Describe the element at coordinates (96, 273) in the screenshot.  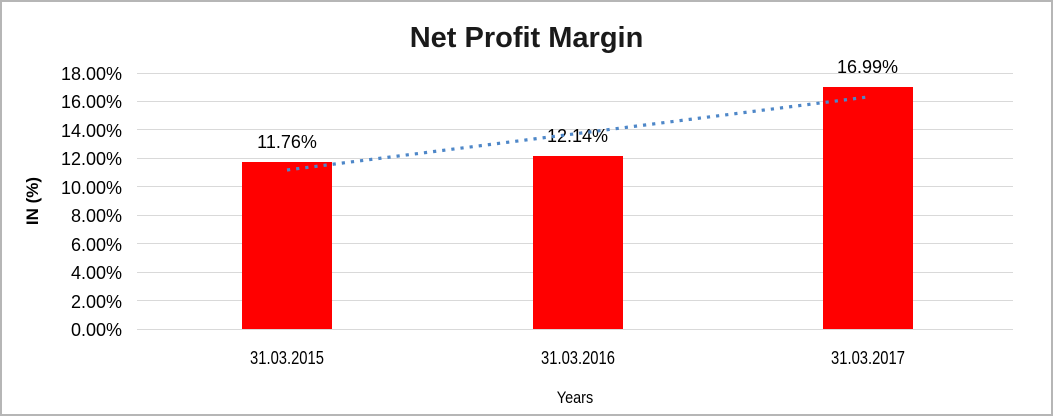
I see `y-tick-label: 4.00%` at that location.